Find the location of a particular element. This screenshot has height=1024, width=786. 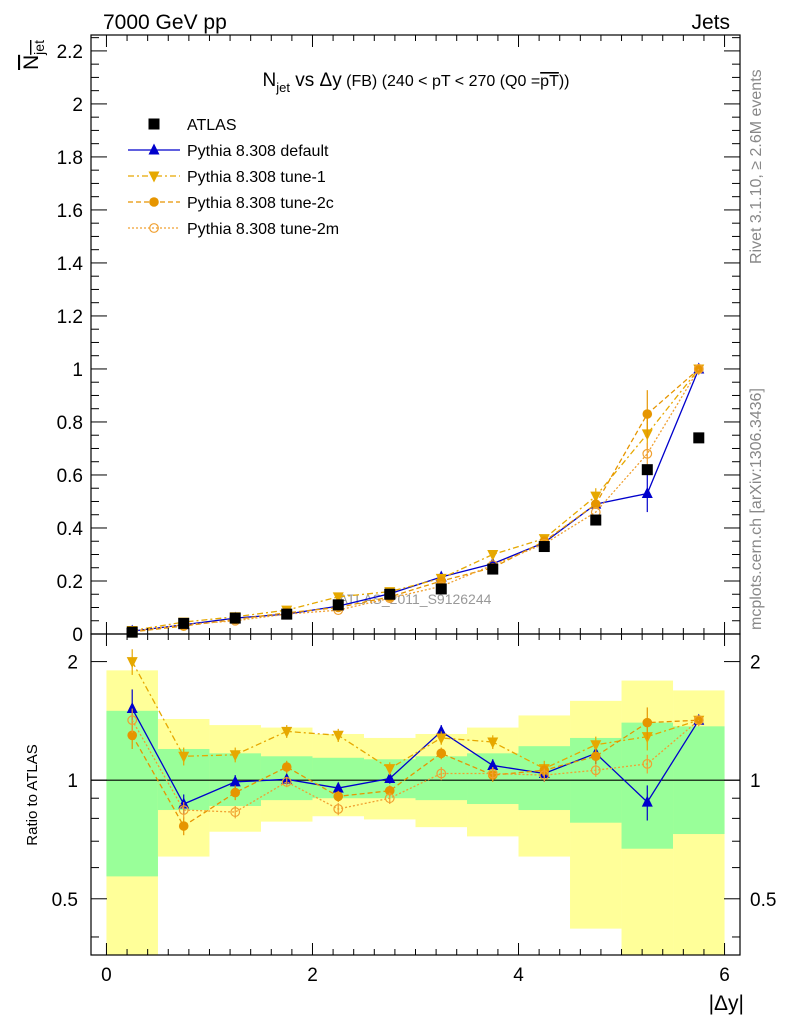

x-tick-label: 2 is located at coordinates (312, 975).